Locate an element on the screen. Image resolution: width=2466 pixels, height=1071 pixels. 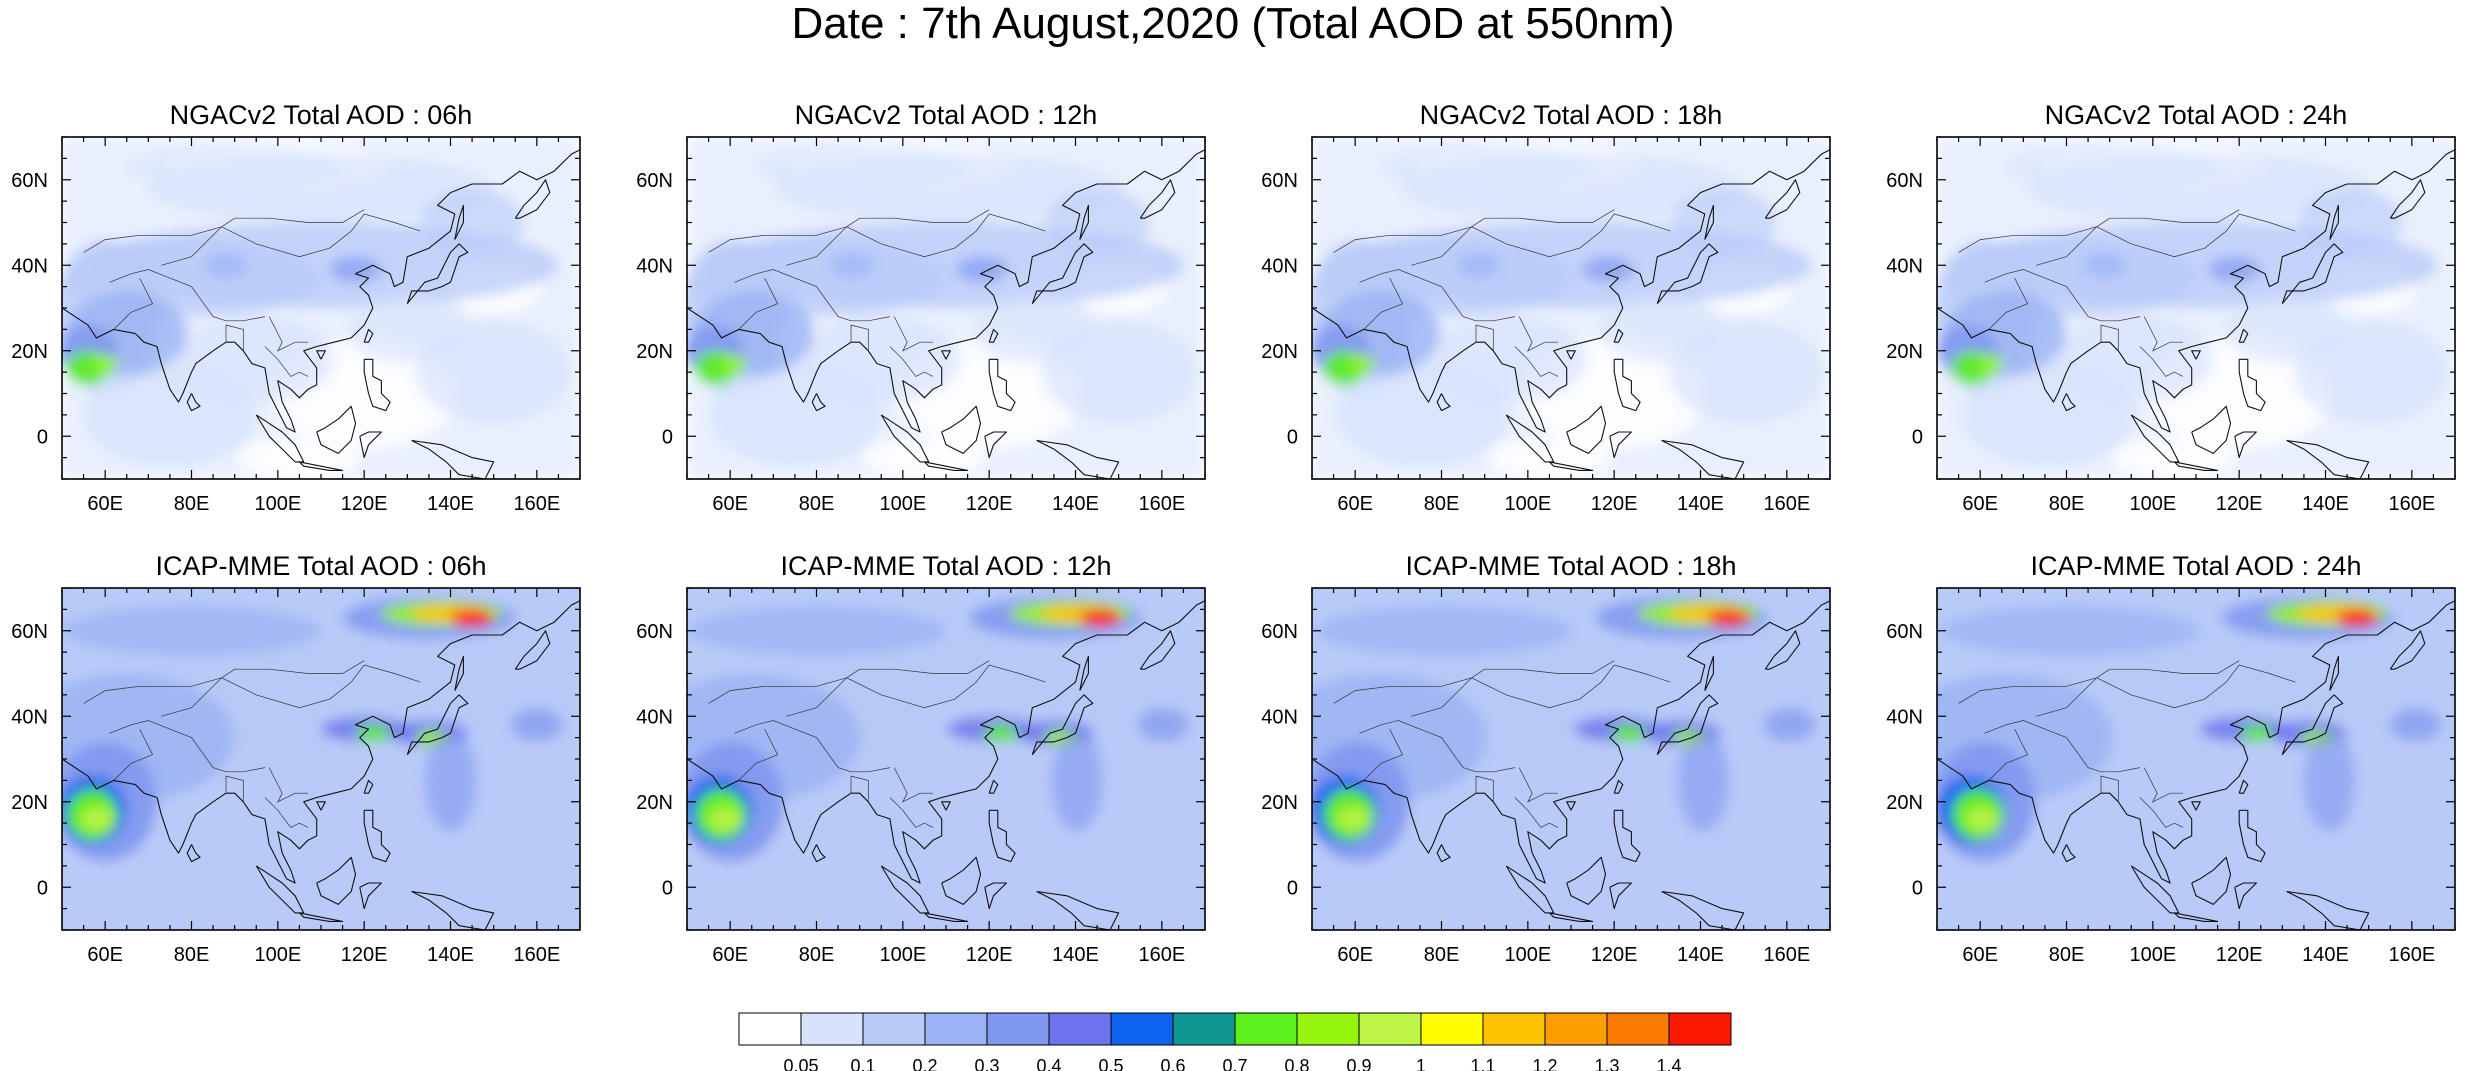
panel-title: ICAP-MME Total AOD : 18h is located at coordinates (1570, 566).